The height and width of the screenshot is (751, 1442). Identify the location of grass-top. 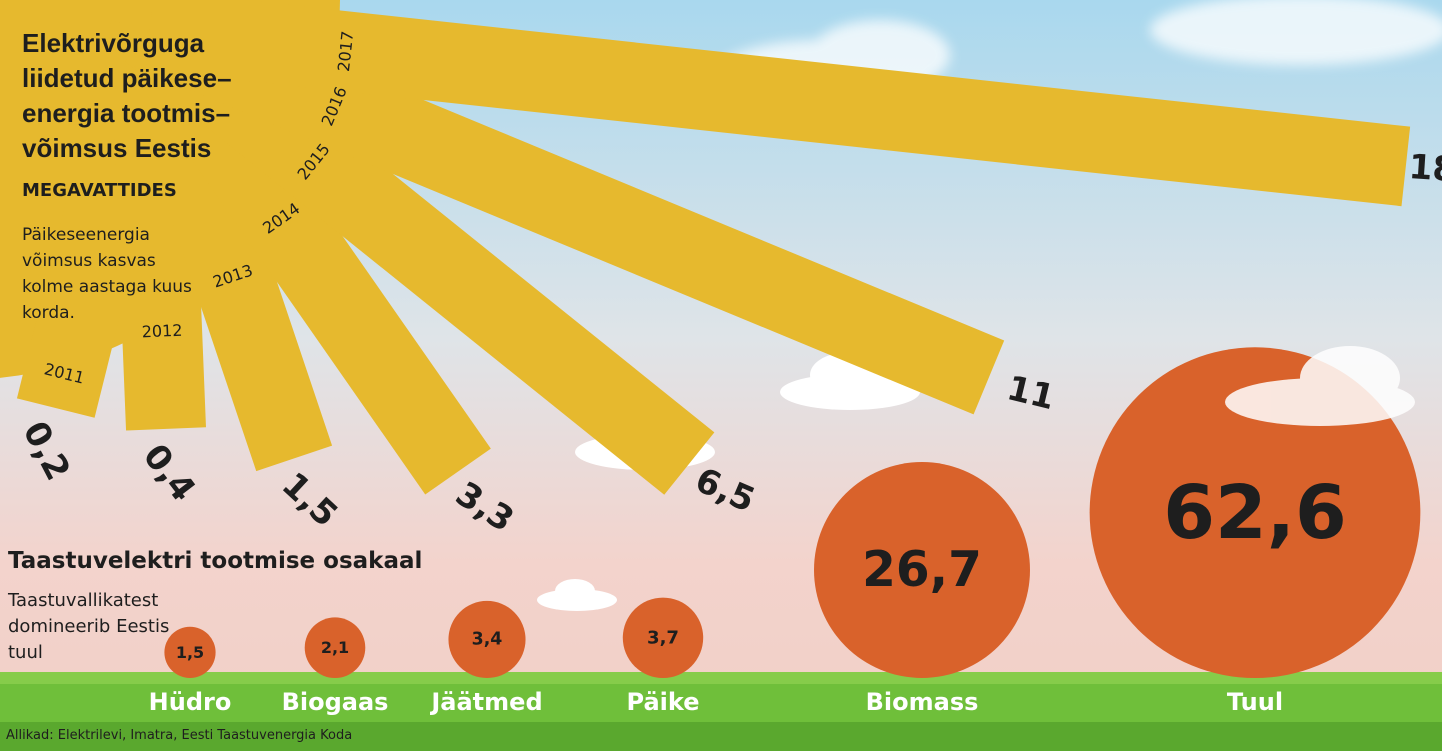
(721, 678).